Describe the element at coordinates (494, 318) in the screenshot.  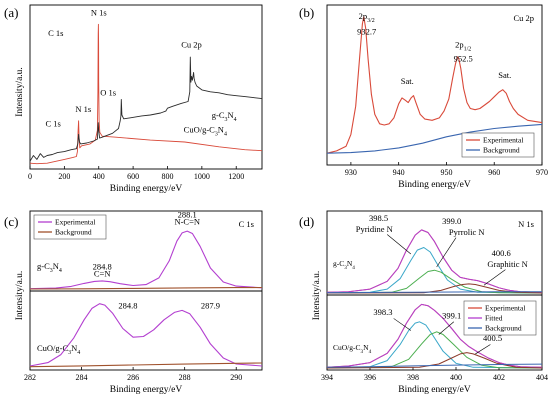
I see `legend-entry: Fitted` at that location.